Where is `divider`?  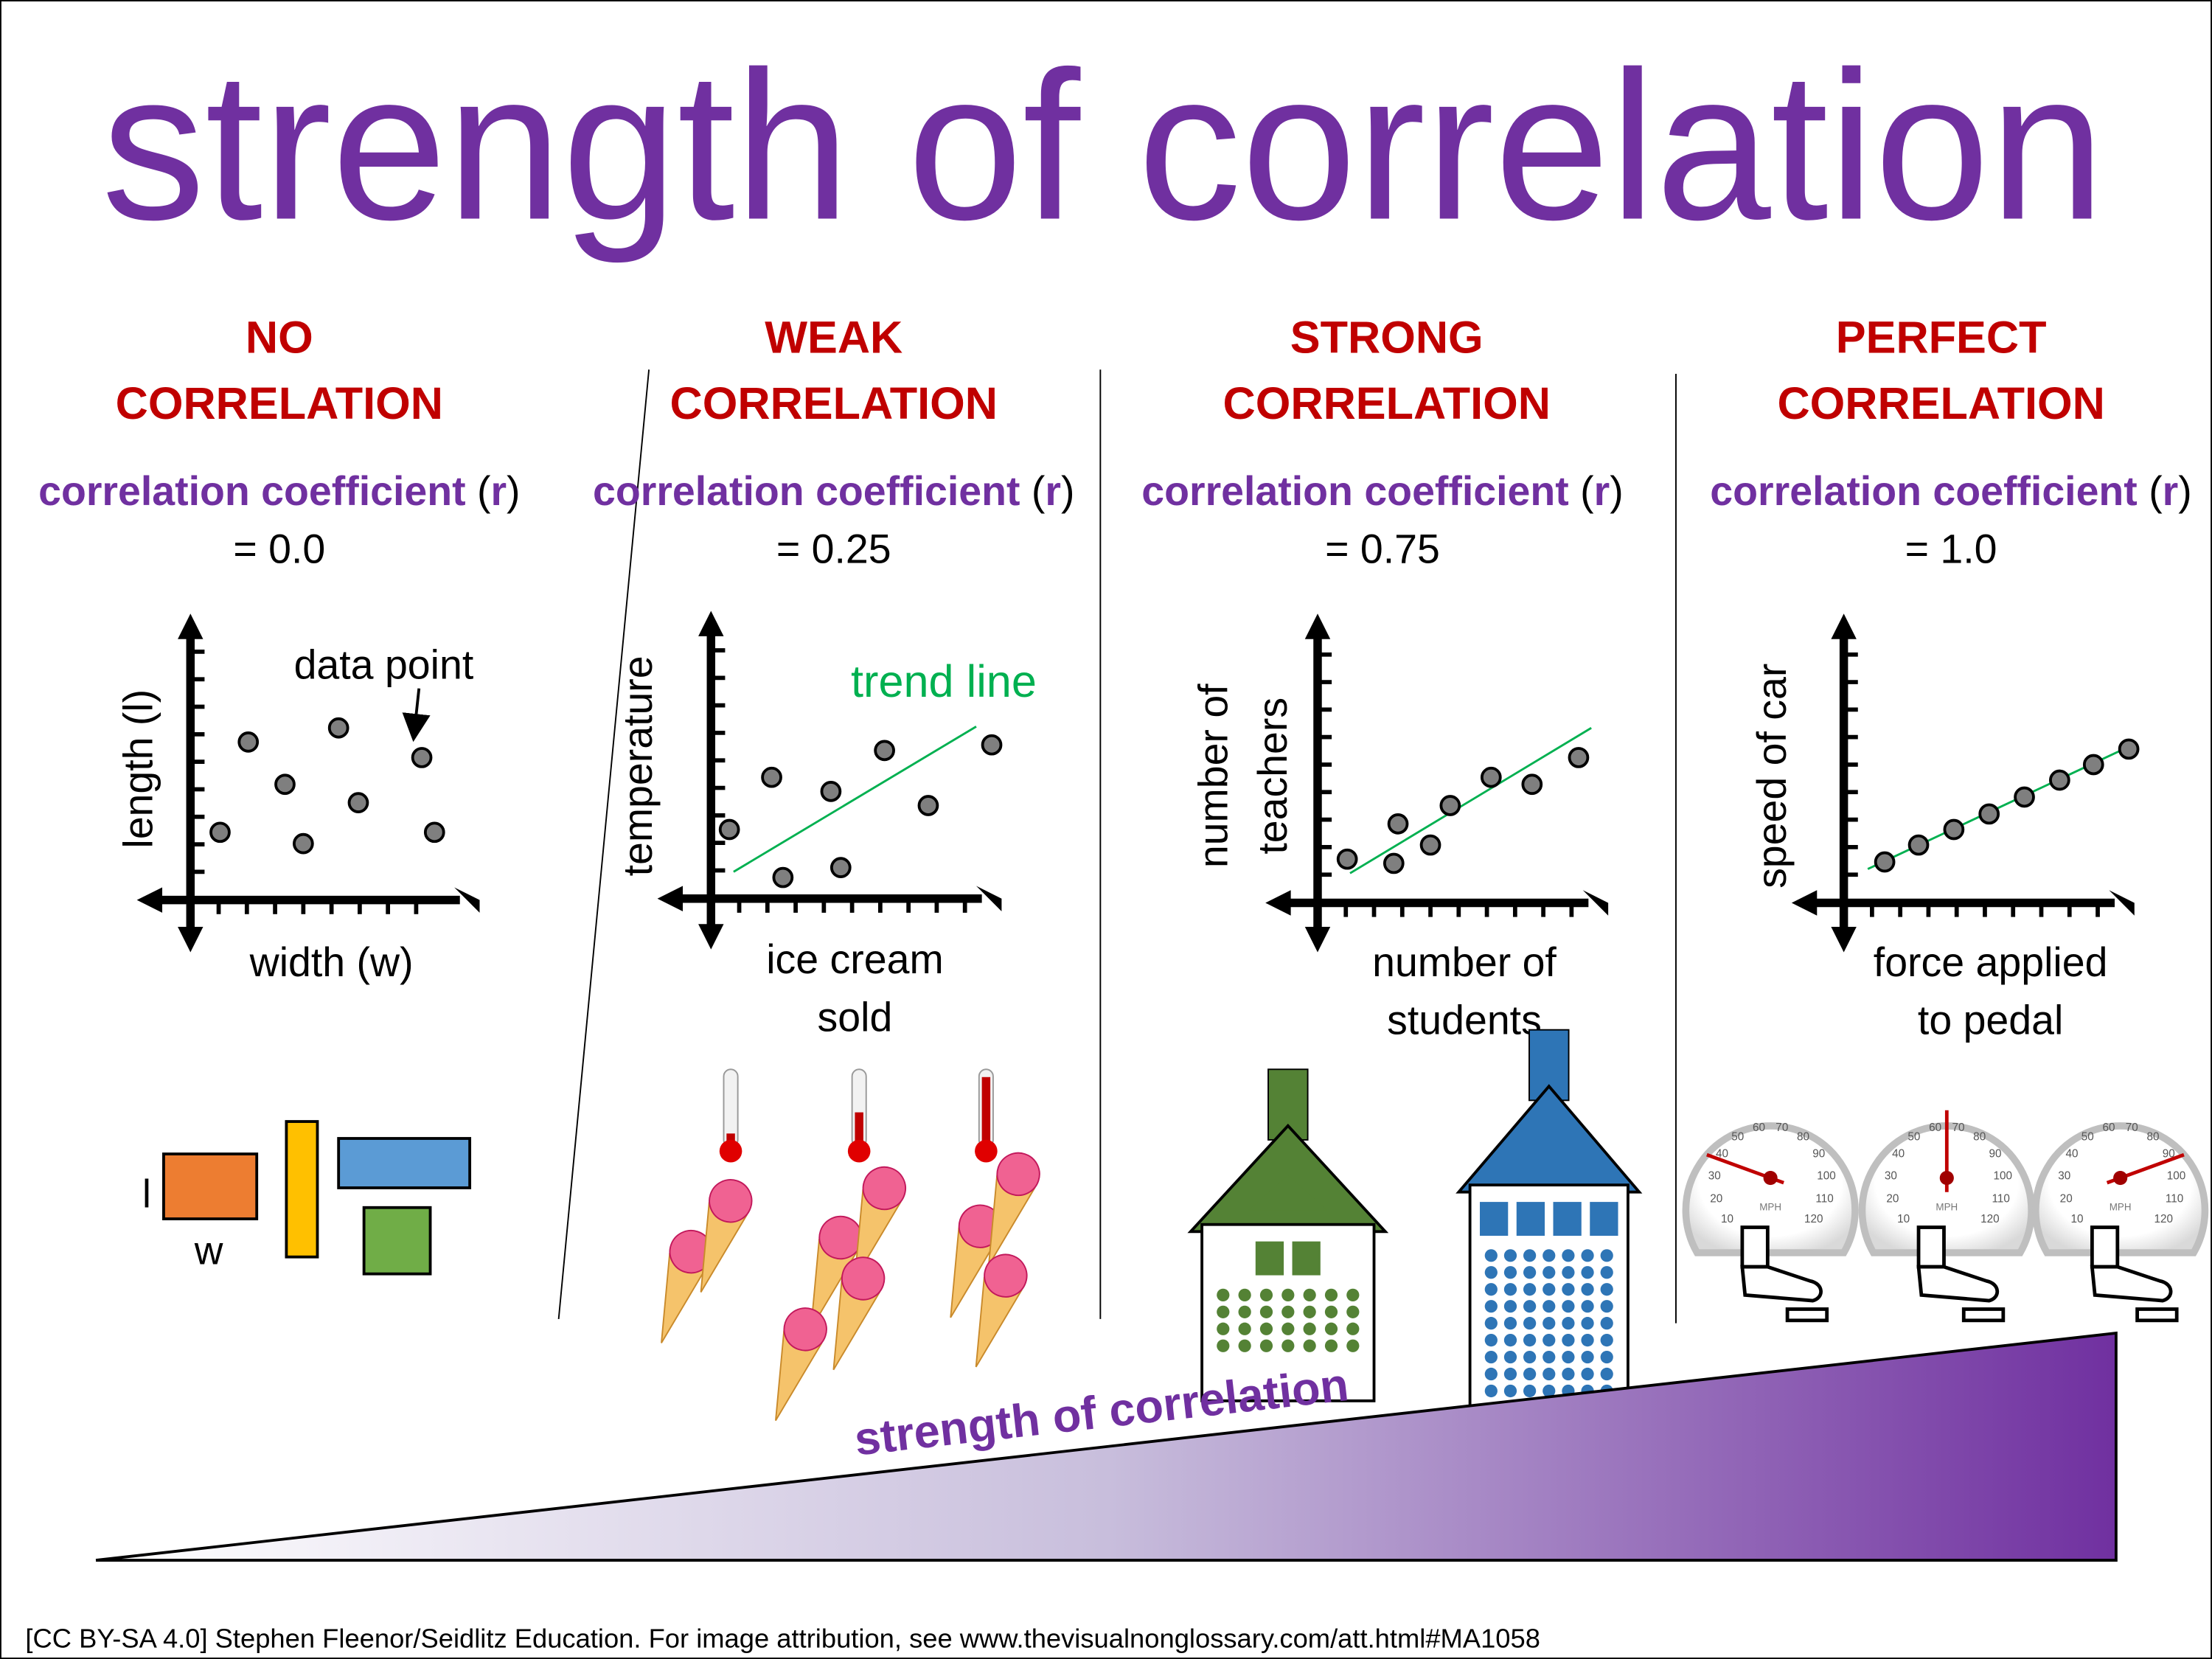 divider is located at coordinates (603, 844).